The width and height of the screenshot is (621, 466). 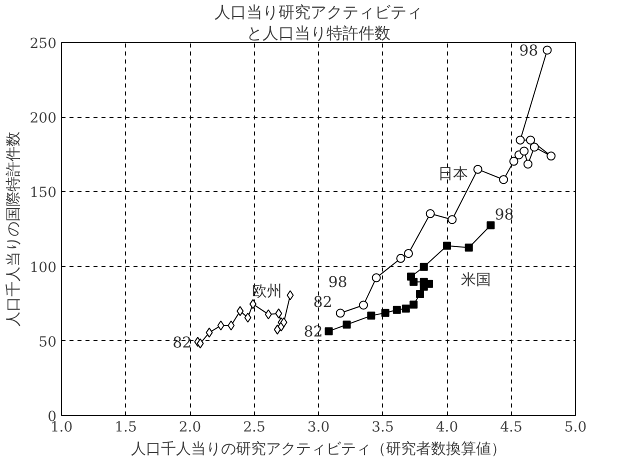 I want to click on x-tick-label: 1.5, so click(x=125, y=428).